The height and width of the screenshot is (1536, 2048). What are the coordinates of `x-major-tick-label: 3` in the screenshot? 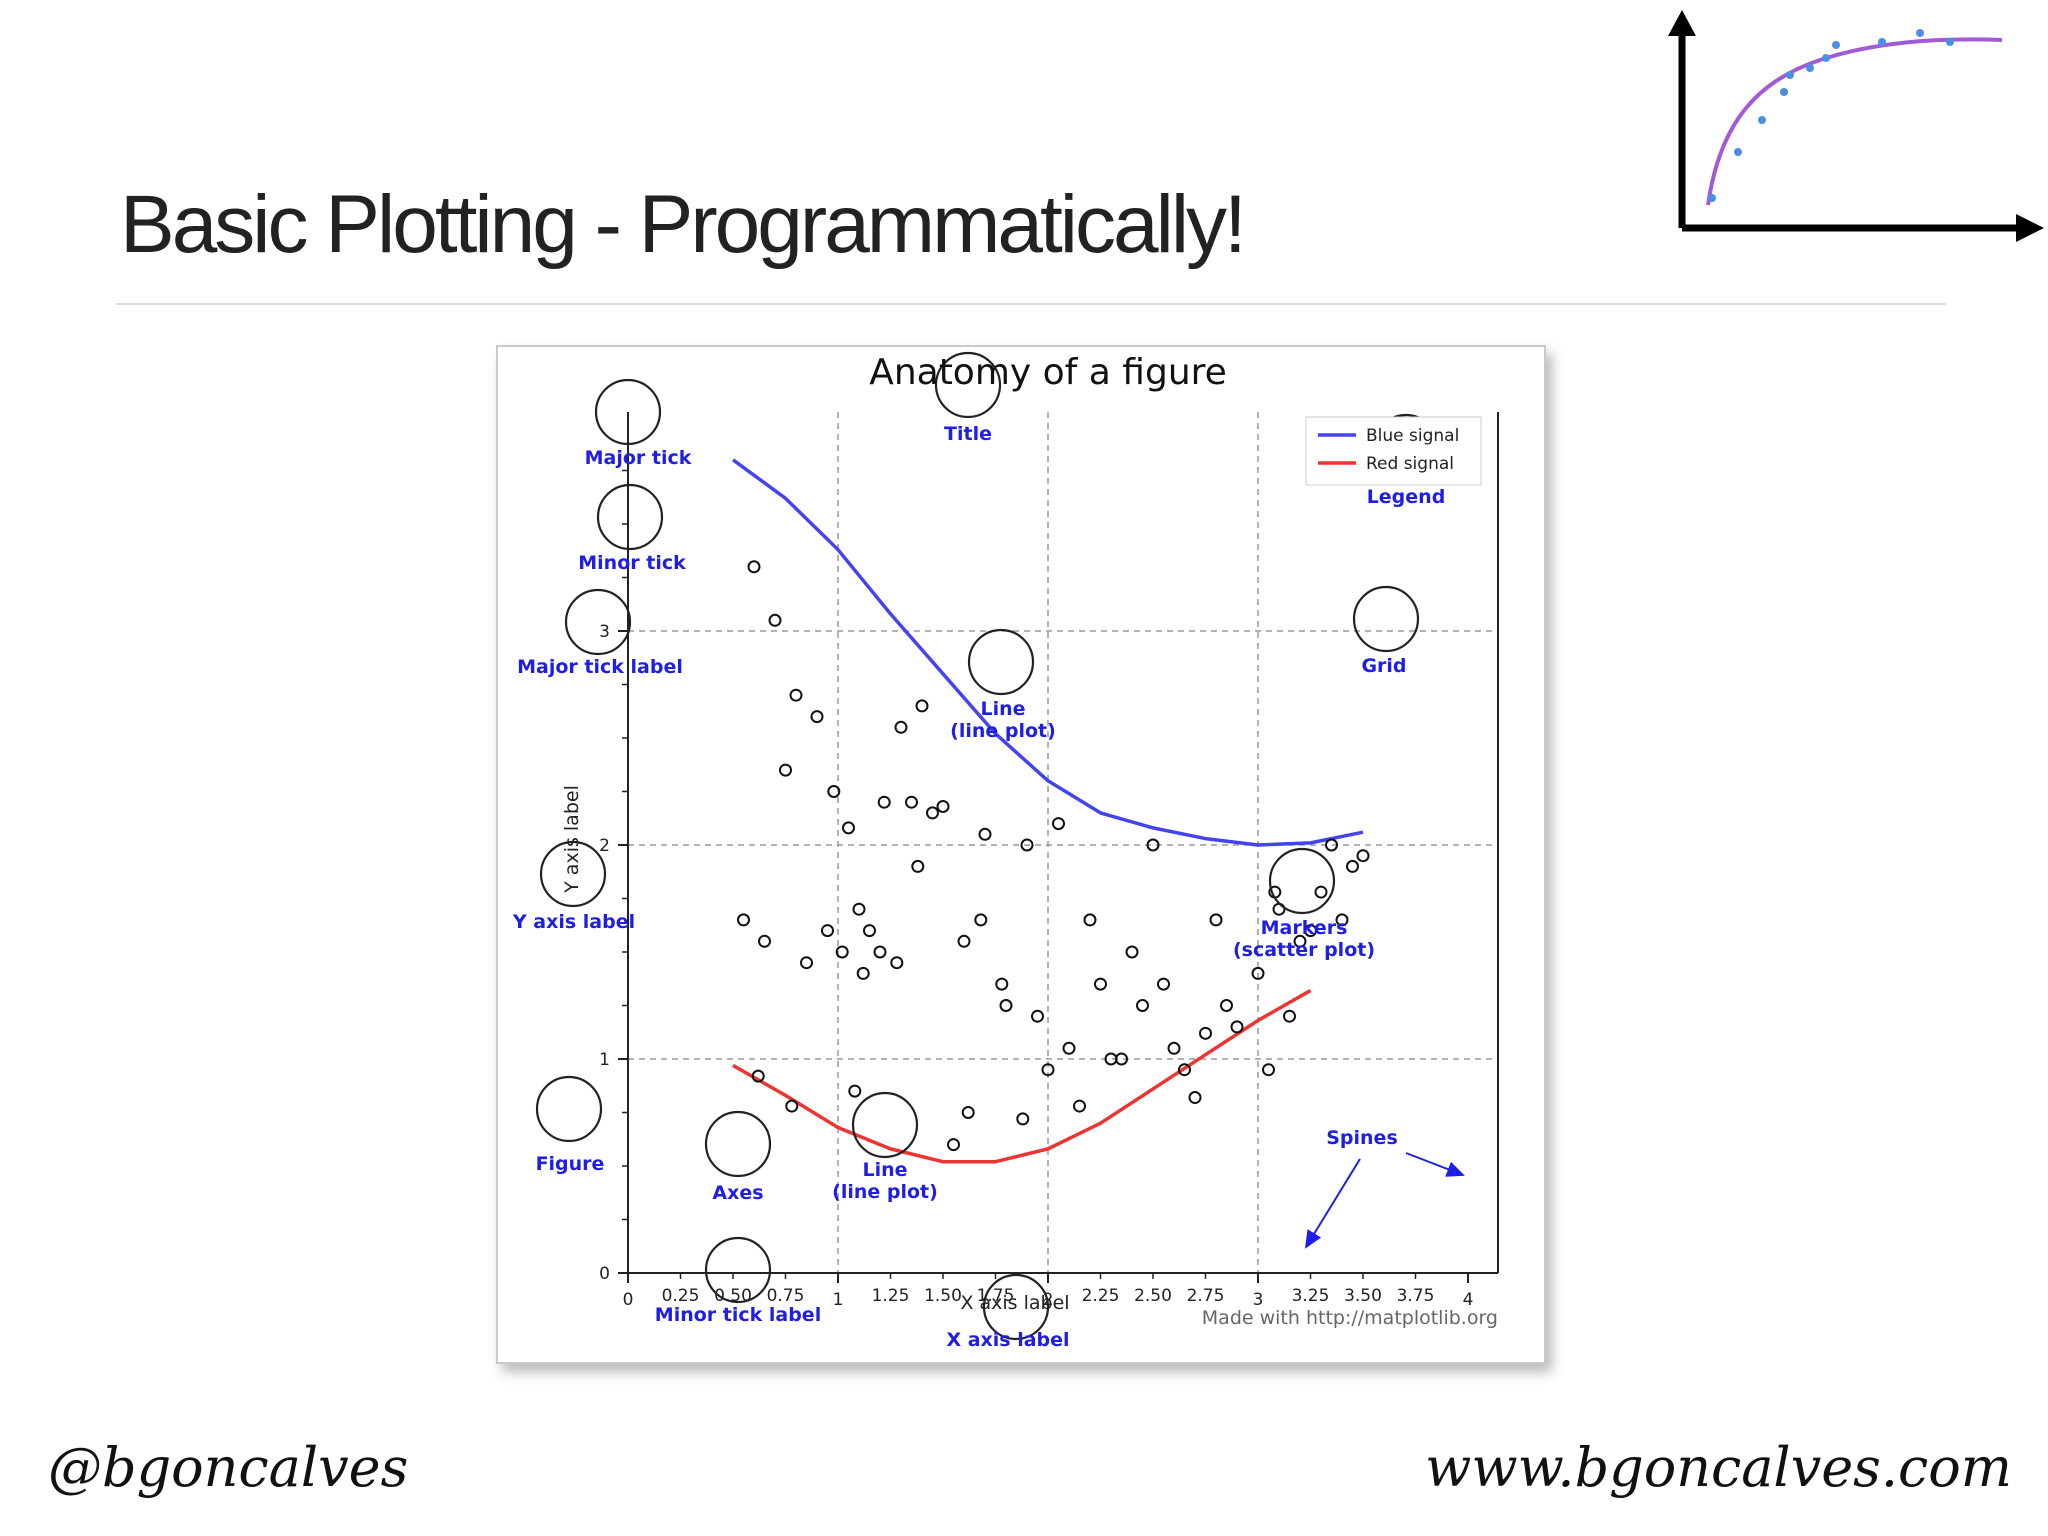 It's located at (1258, 1300).